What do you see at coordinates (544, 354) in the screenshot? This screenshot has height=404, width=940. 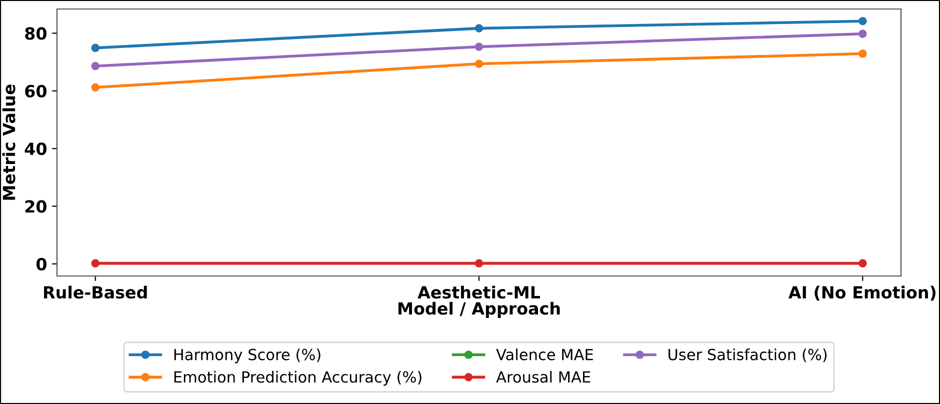 I see `legend-label: Valence MAE` at bounding box center [544, 354].